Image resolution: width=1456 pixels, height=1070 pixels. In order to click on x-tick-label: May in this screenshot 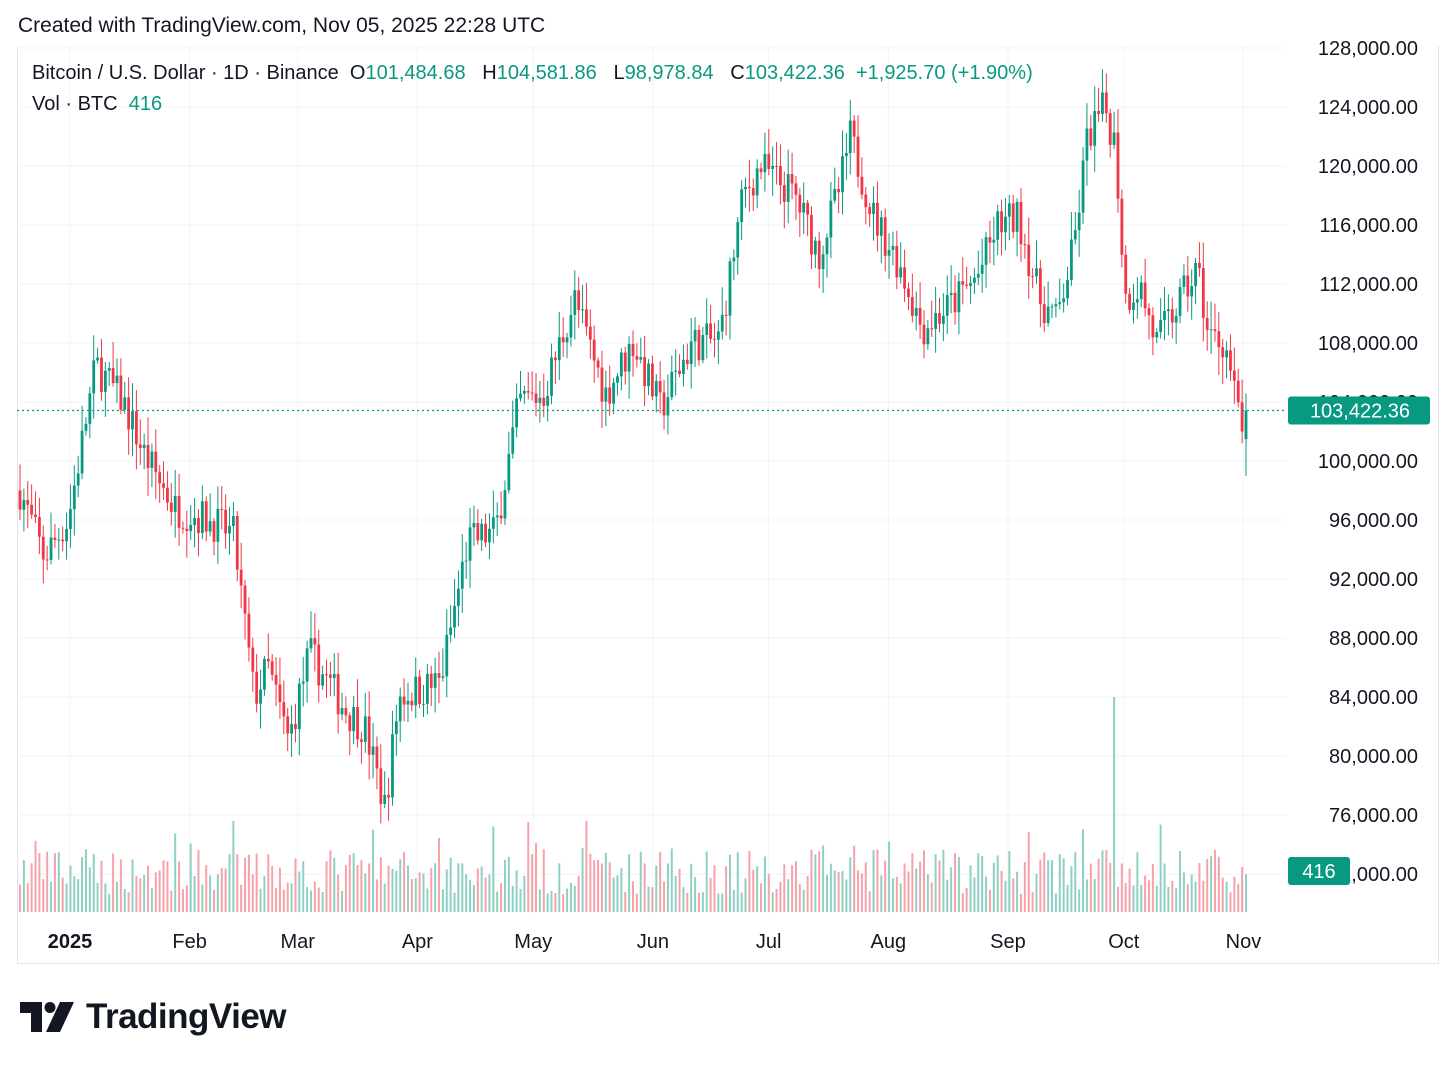, I will do `click(533, 942)`.